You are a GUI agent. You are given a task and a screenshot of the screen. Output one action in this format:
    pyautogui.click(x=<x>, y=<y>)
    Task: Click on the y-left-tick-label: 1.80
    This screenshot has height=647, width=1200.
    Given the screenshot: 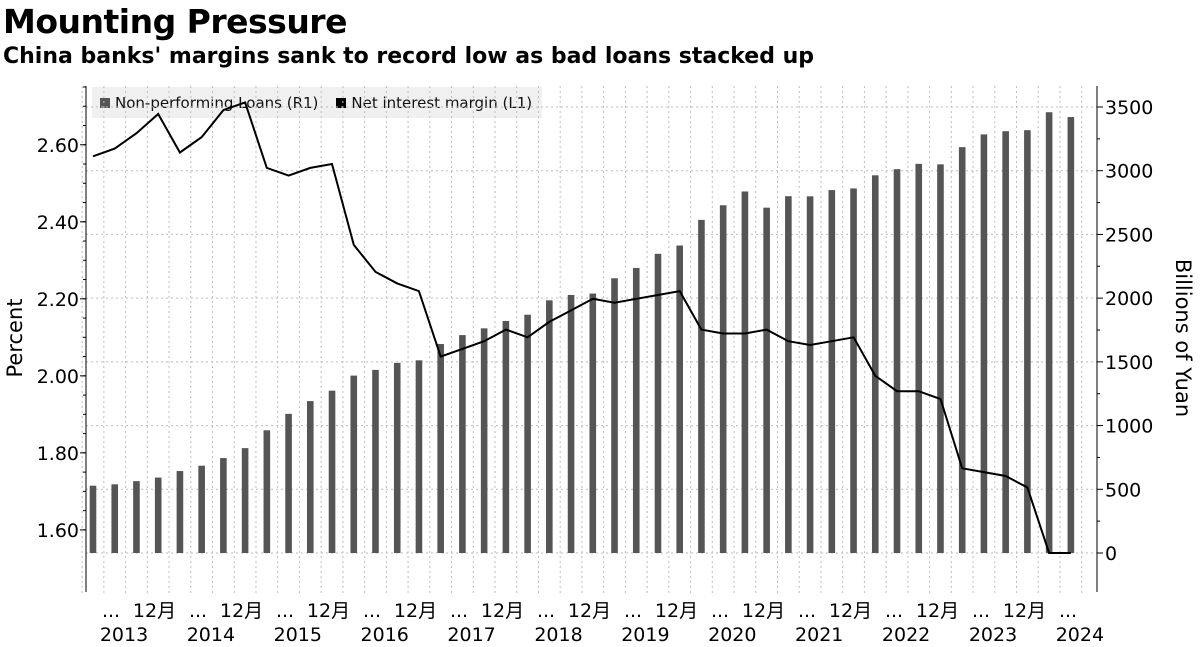 What is the action you would take?
    pyautogui.click(x=58, y=454)
    